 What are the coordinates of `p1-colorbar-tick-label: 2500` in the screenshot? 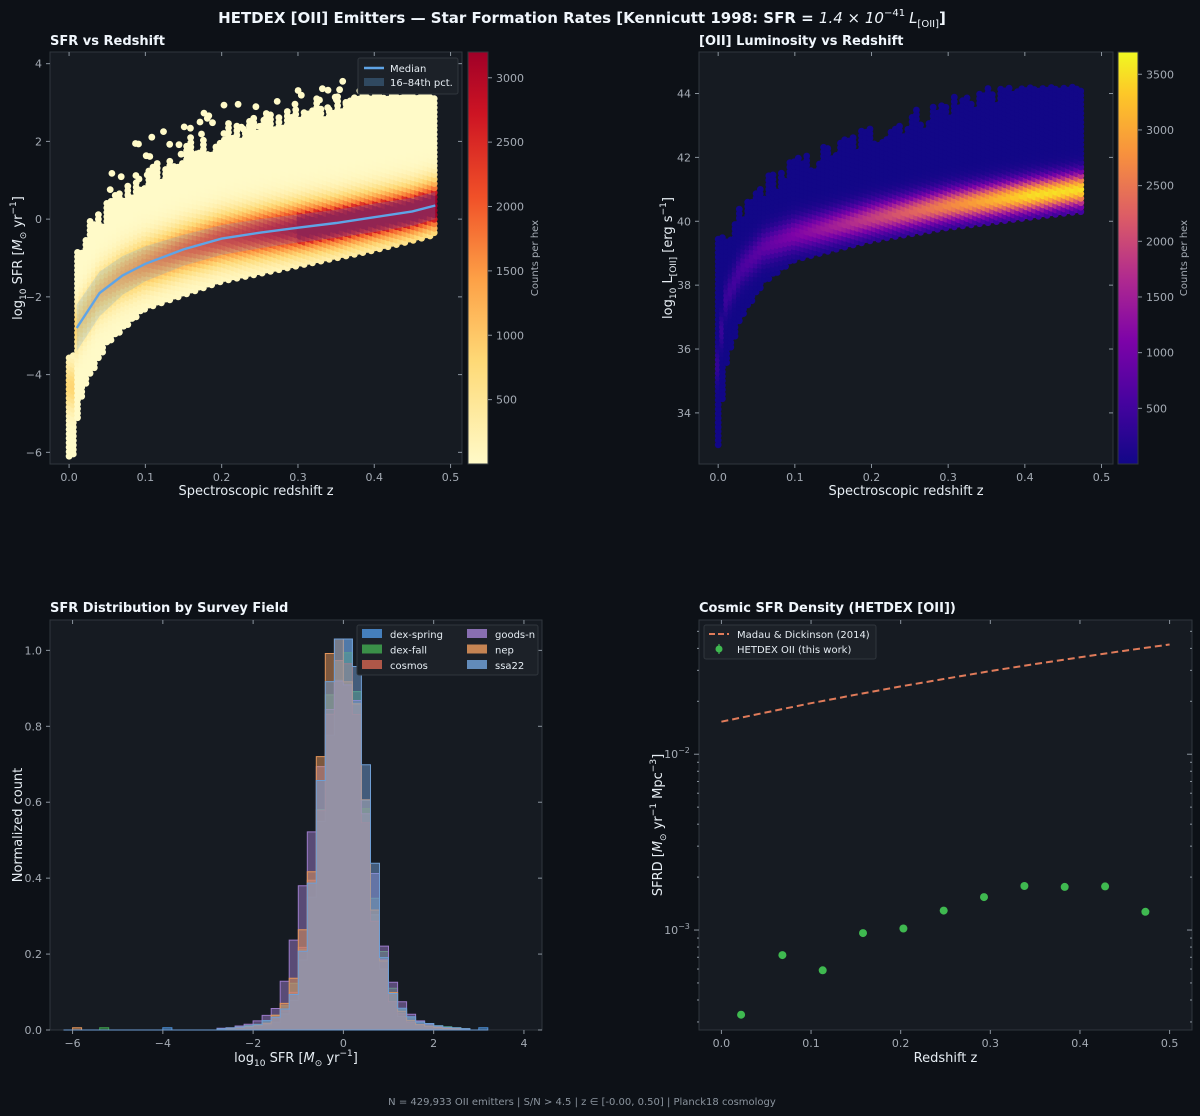 It's located at (510, 142).